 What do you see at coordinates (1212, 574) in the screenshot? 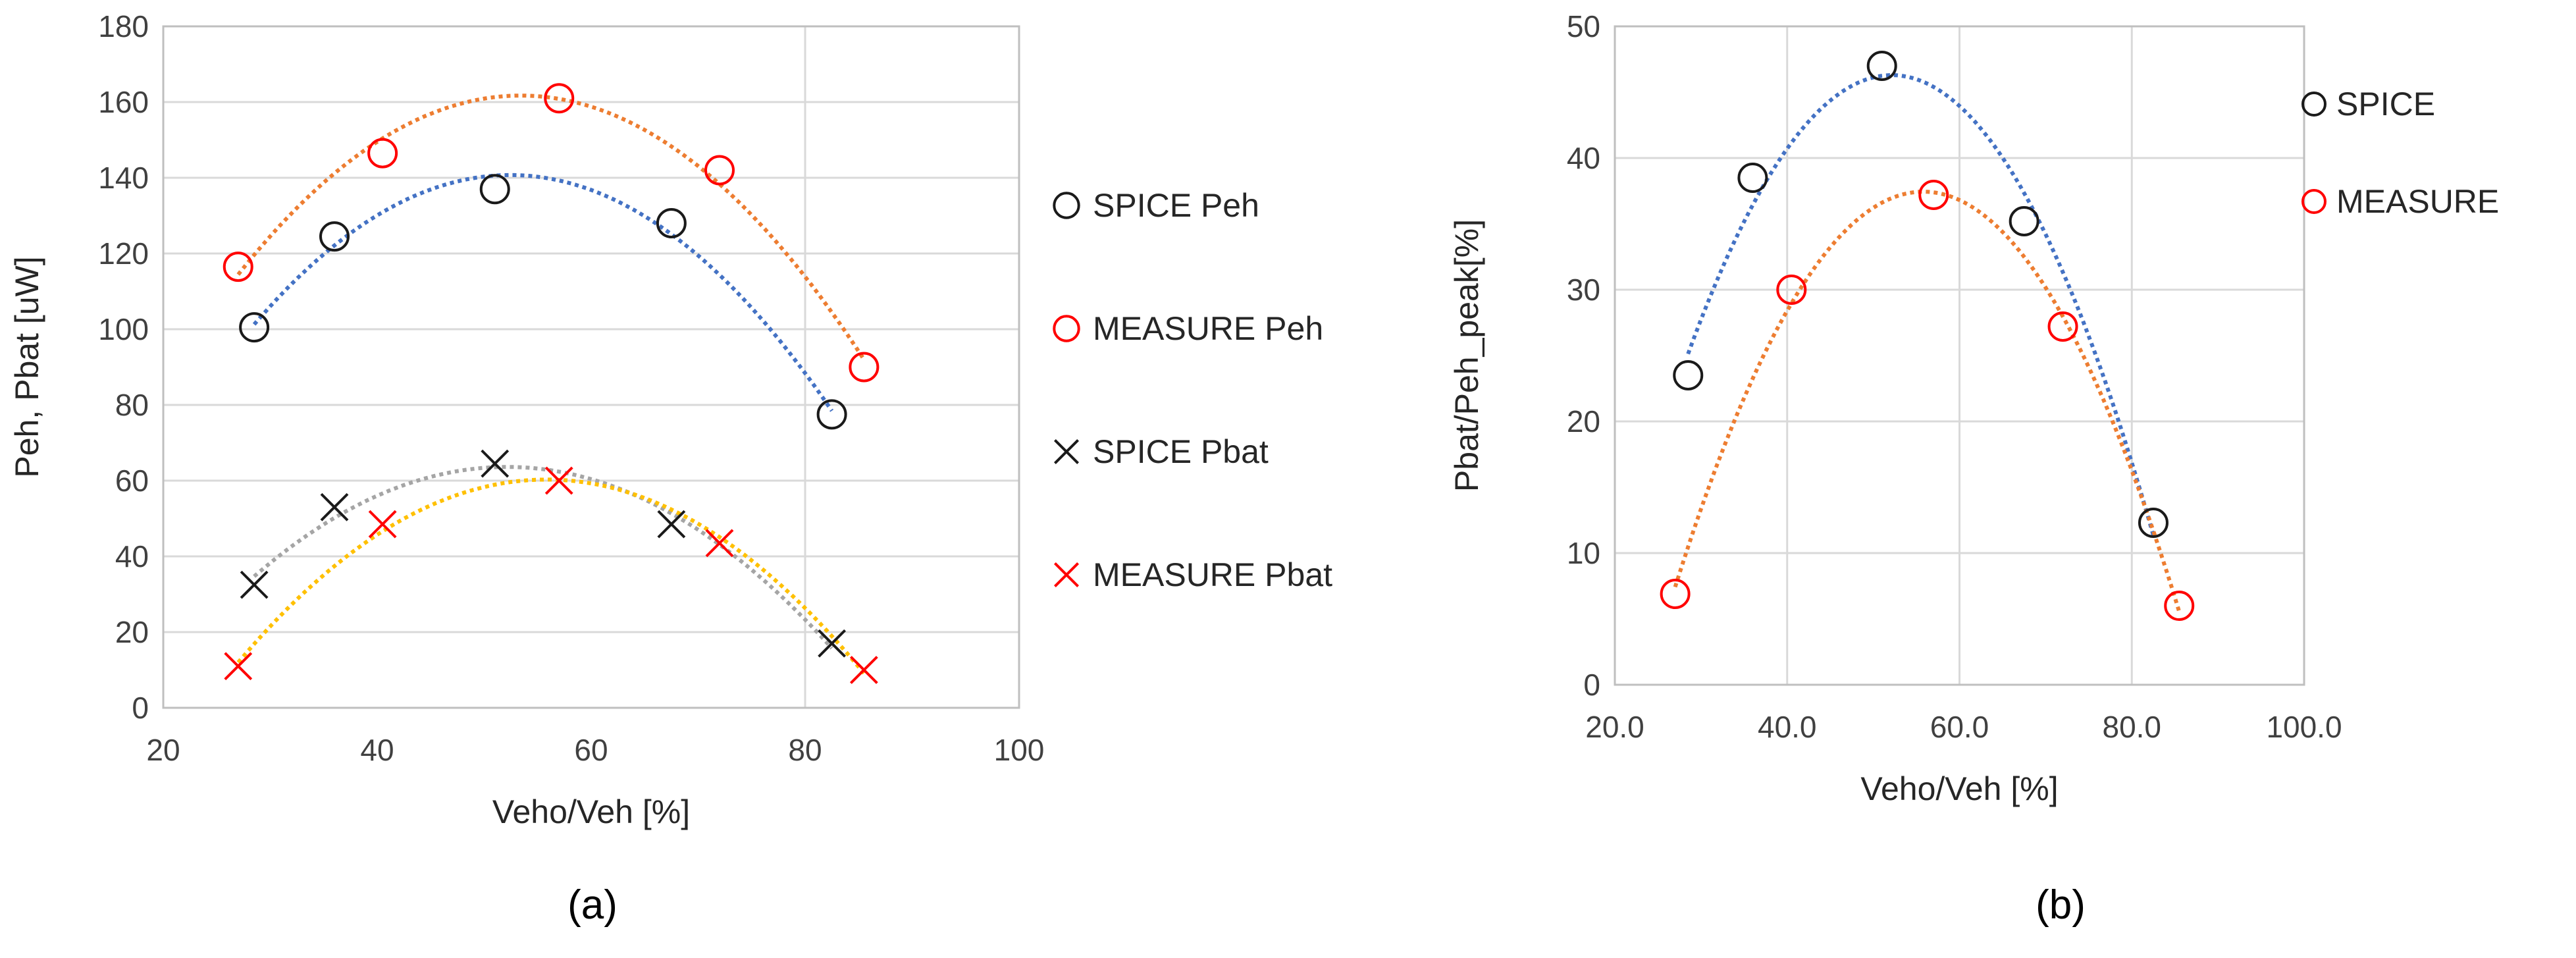
I see `legend-label-measure-pbat: MEASURE Pbat` at bounding box center [1212, 574].